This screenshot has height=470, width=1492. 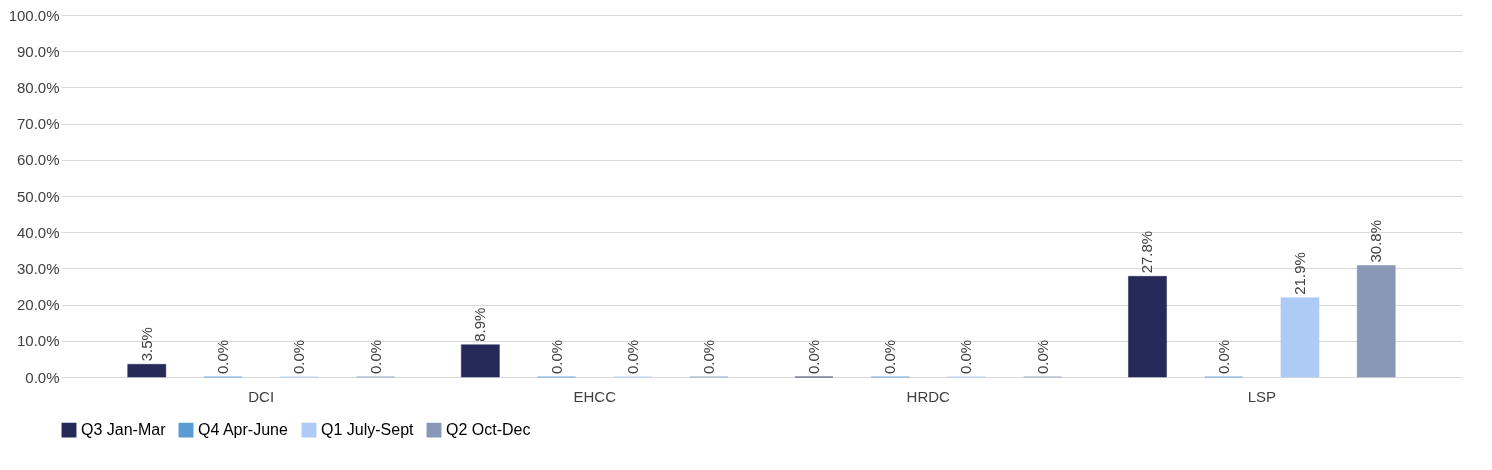 What do you see at coordinates (243, 430) in the screenshot?
I see `legend-label: Q4 Apr-June` at bounding box center [243, 430].